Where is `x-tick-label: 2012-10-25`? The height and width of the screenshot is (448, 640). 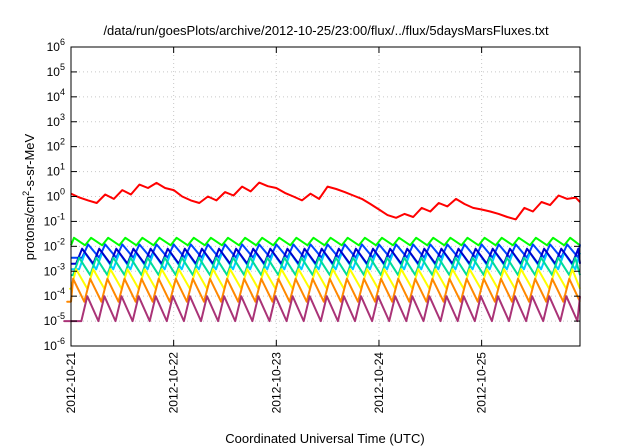
x-tick-label: 2012-10-25 is located at coordinates (482, 383).